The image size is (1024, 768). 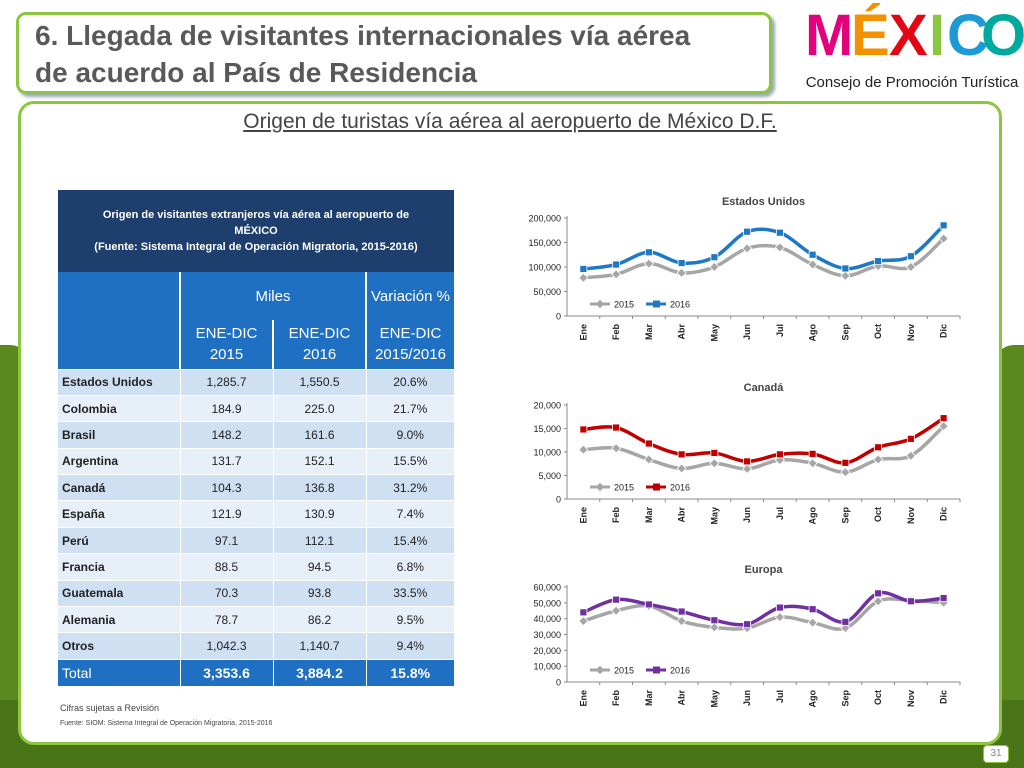 I want to click on chart-title: Europa, so click(x=764, y=570).